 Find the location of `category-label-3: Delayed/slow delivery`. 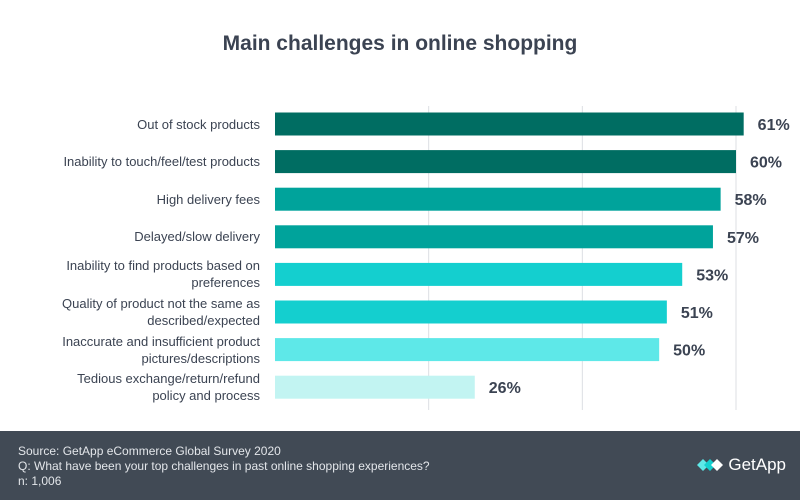

category-label-3: Delayed/slow delivery is located at coordinates (135, 236).